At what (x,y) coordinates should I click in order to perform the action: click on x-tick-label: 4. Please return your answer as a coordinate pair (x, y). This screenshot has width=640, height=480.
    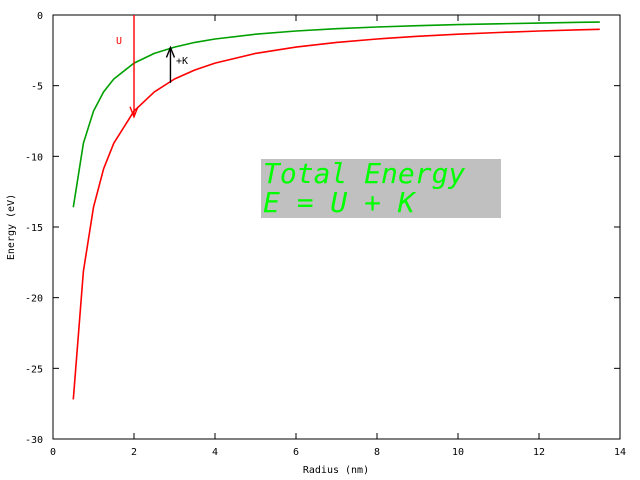
    Looking at the image, I should click on (215, 452).